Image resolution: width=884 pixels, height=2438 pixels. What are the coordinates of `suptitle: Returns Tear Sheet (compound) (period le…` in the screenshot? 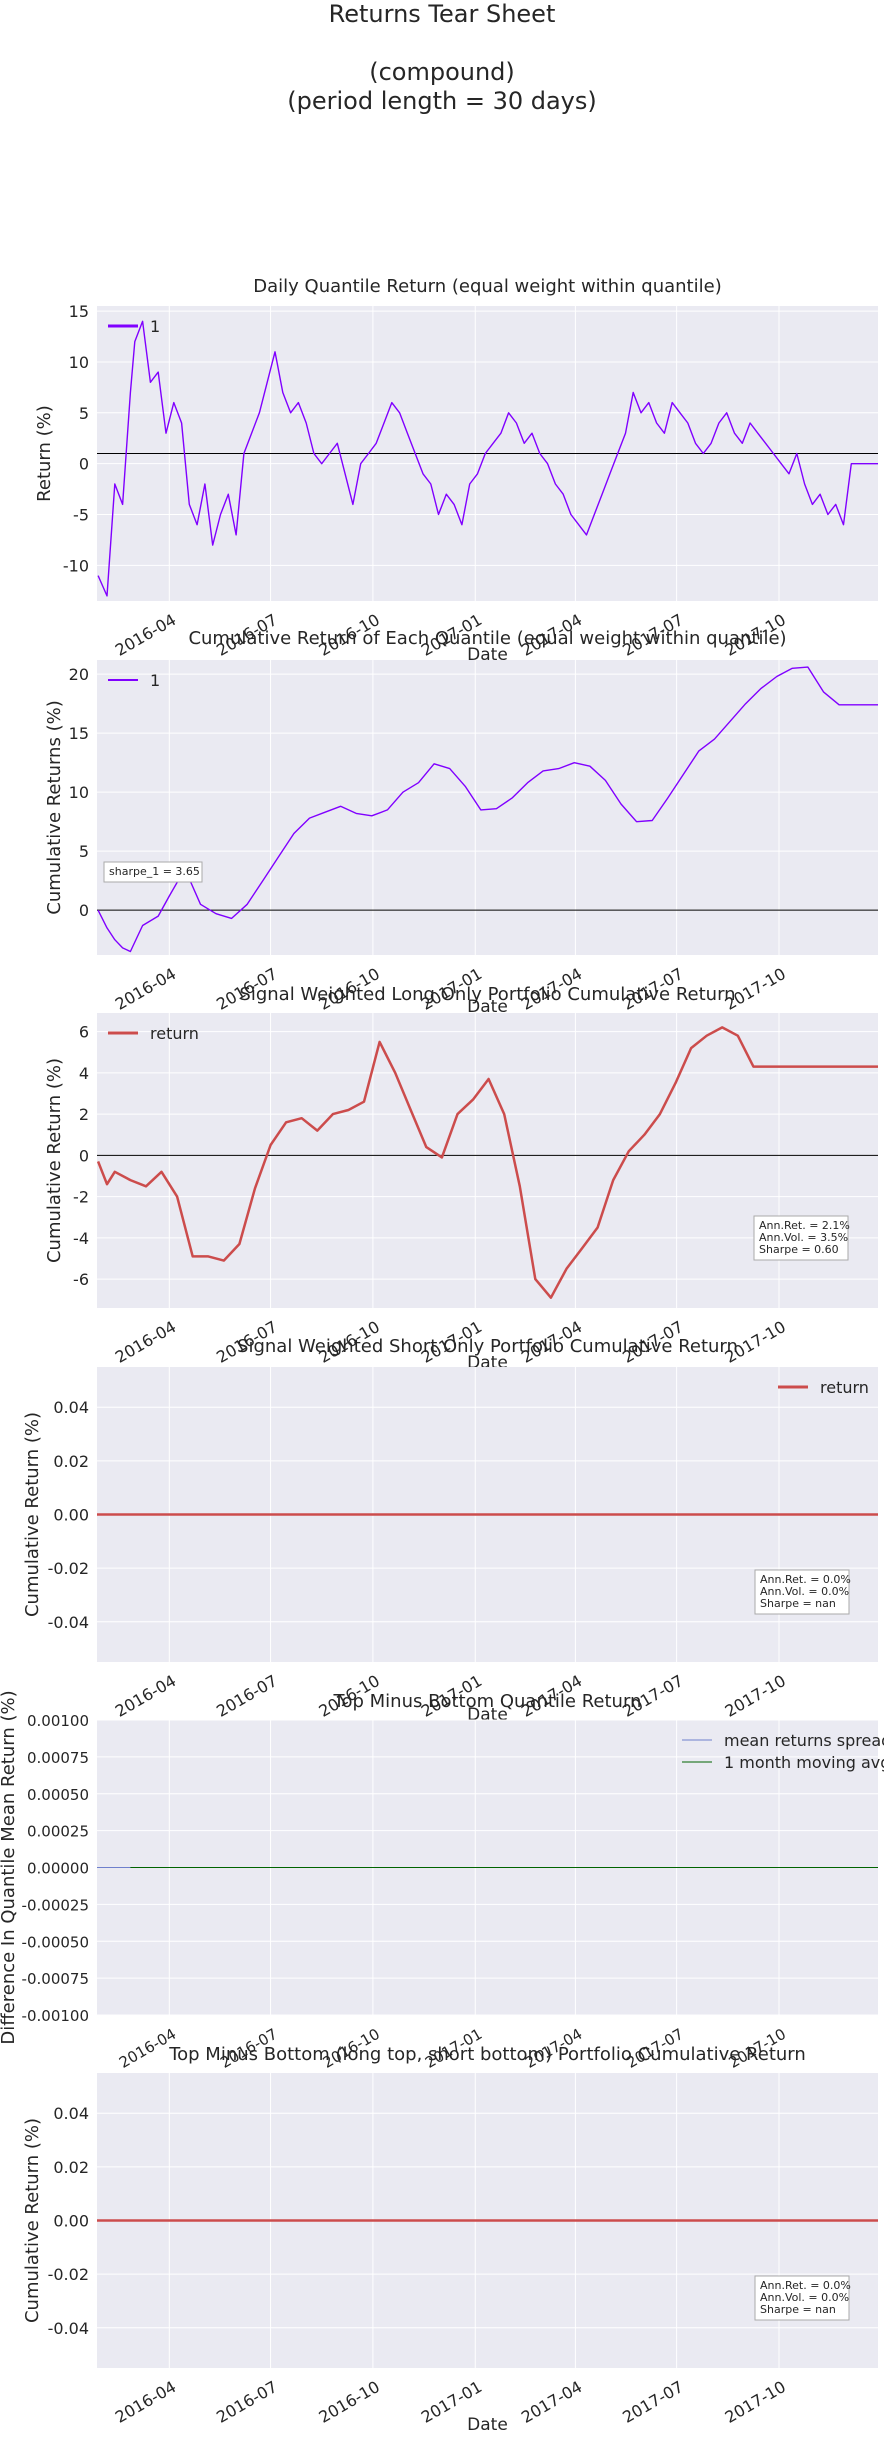 It's located at (442, 58).